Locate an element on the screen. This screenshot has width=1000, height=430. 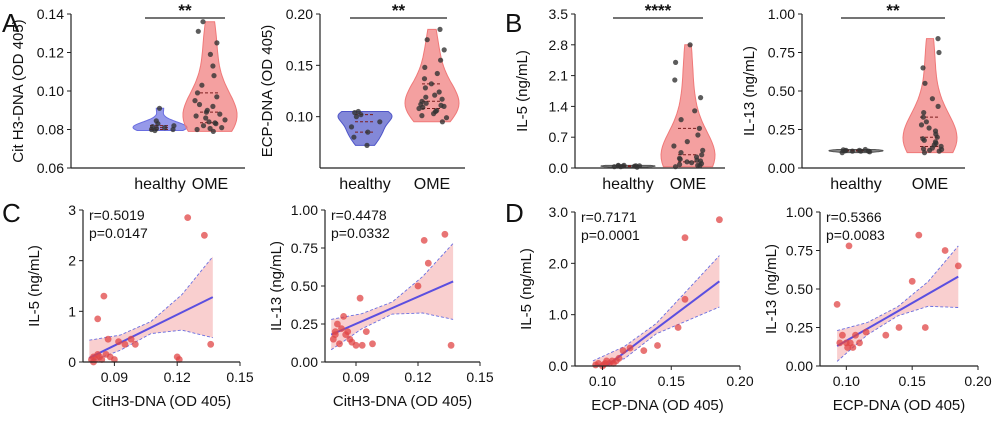
x-axis-label: CitH3-DNA (OD 405) is located at coordinates (402, 401).